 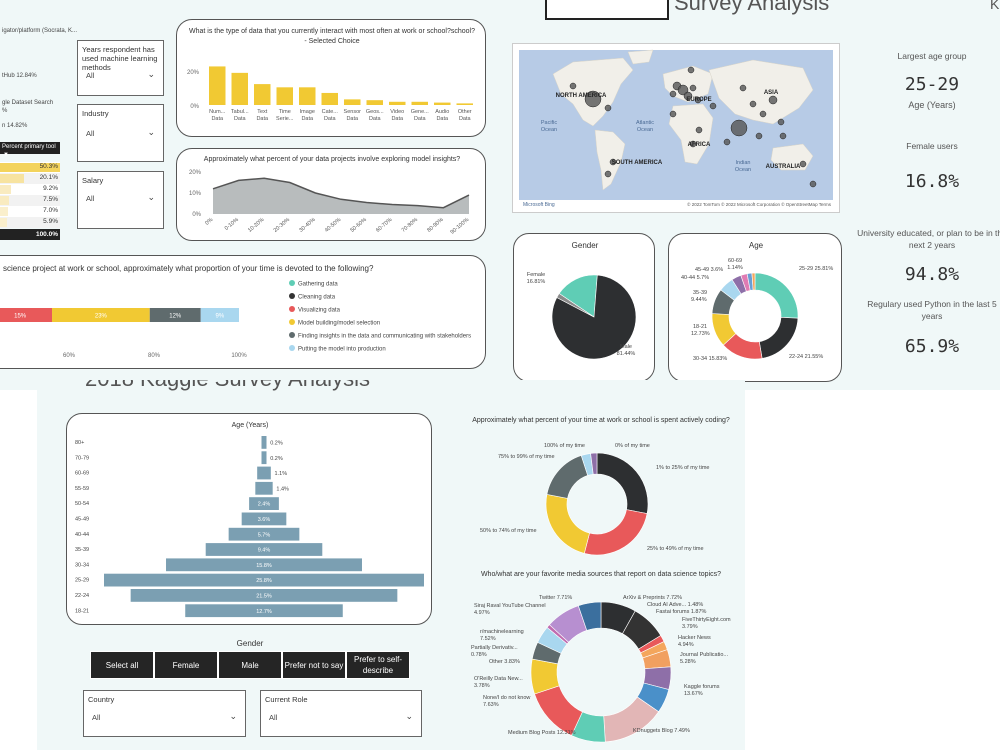 I want to click on primary-tool-row: 20.1%, so click(x=30, y=178).